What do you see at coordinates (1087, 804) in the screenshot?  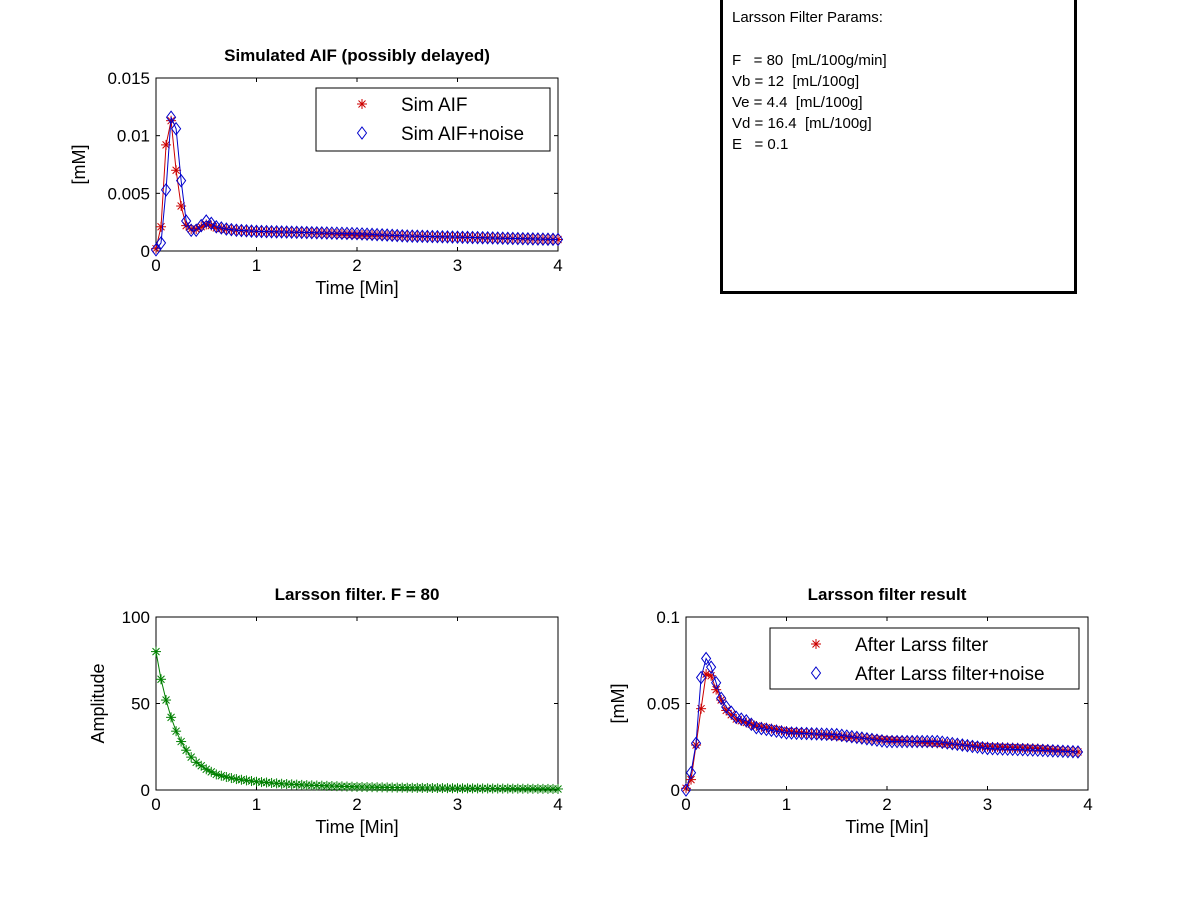 I see `x-tick-label: 4` at bounding box center [1087, 804].